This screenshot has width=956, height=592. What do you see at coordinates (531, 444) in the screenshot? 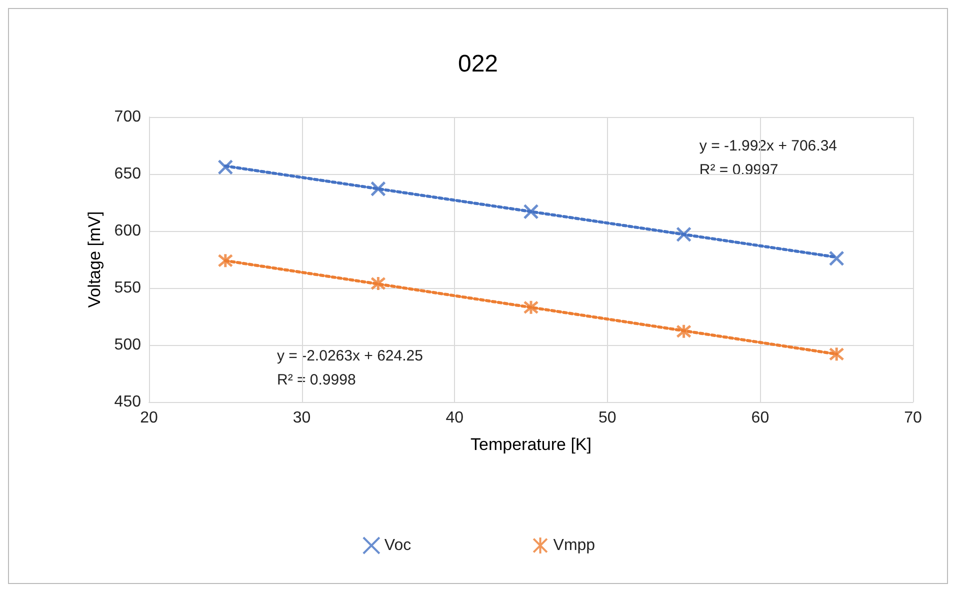
I see `x-axis-title: Temperature [K]` at bounding box center [531, 444].